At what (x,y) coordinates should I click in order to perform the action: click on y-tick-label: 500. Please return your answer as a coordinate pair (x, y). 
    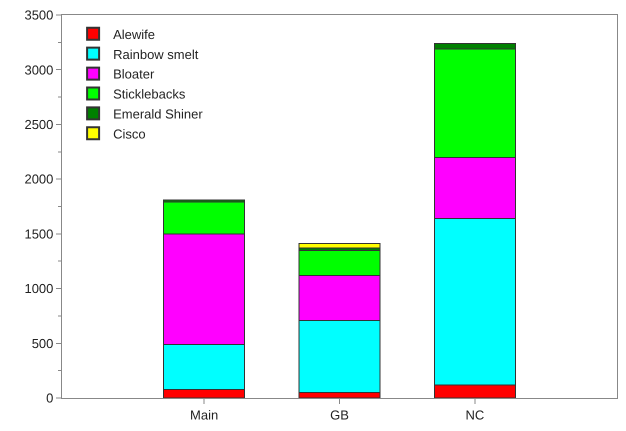
    Looking at the image, I should click on (43, 343).